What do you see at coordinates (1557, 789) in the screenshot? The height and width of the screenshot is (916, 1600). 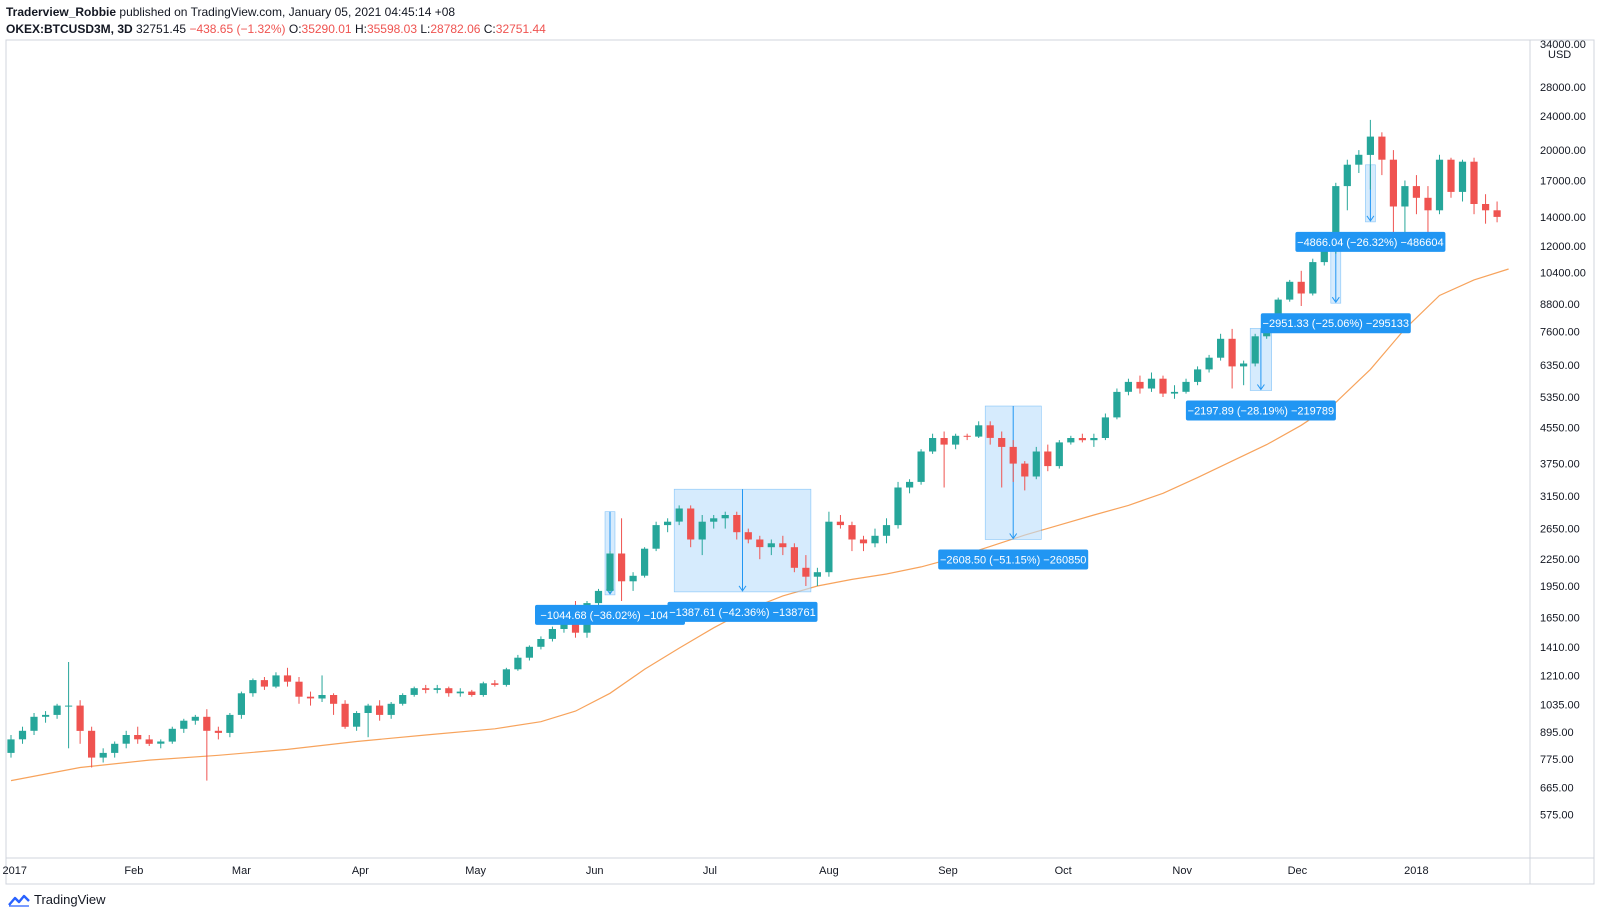 I see `price-tick-label: 665.00` at bounding box center [1557, 789].